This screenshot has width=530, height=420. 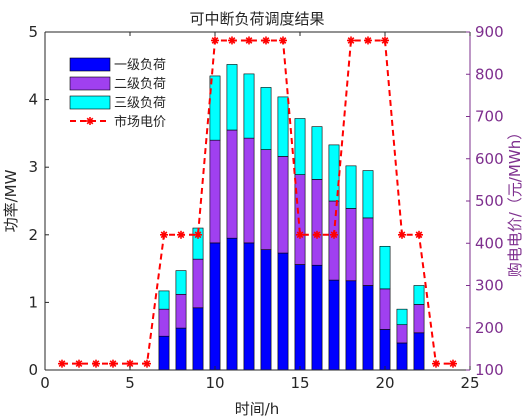 What do you see at coordinates (33, 100) in the screenshot?
I see `y-tick-label: 4` at bounding box center [33, 100].